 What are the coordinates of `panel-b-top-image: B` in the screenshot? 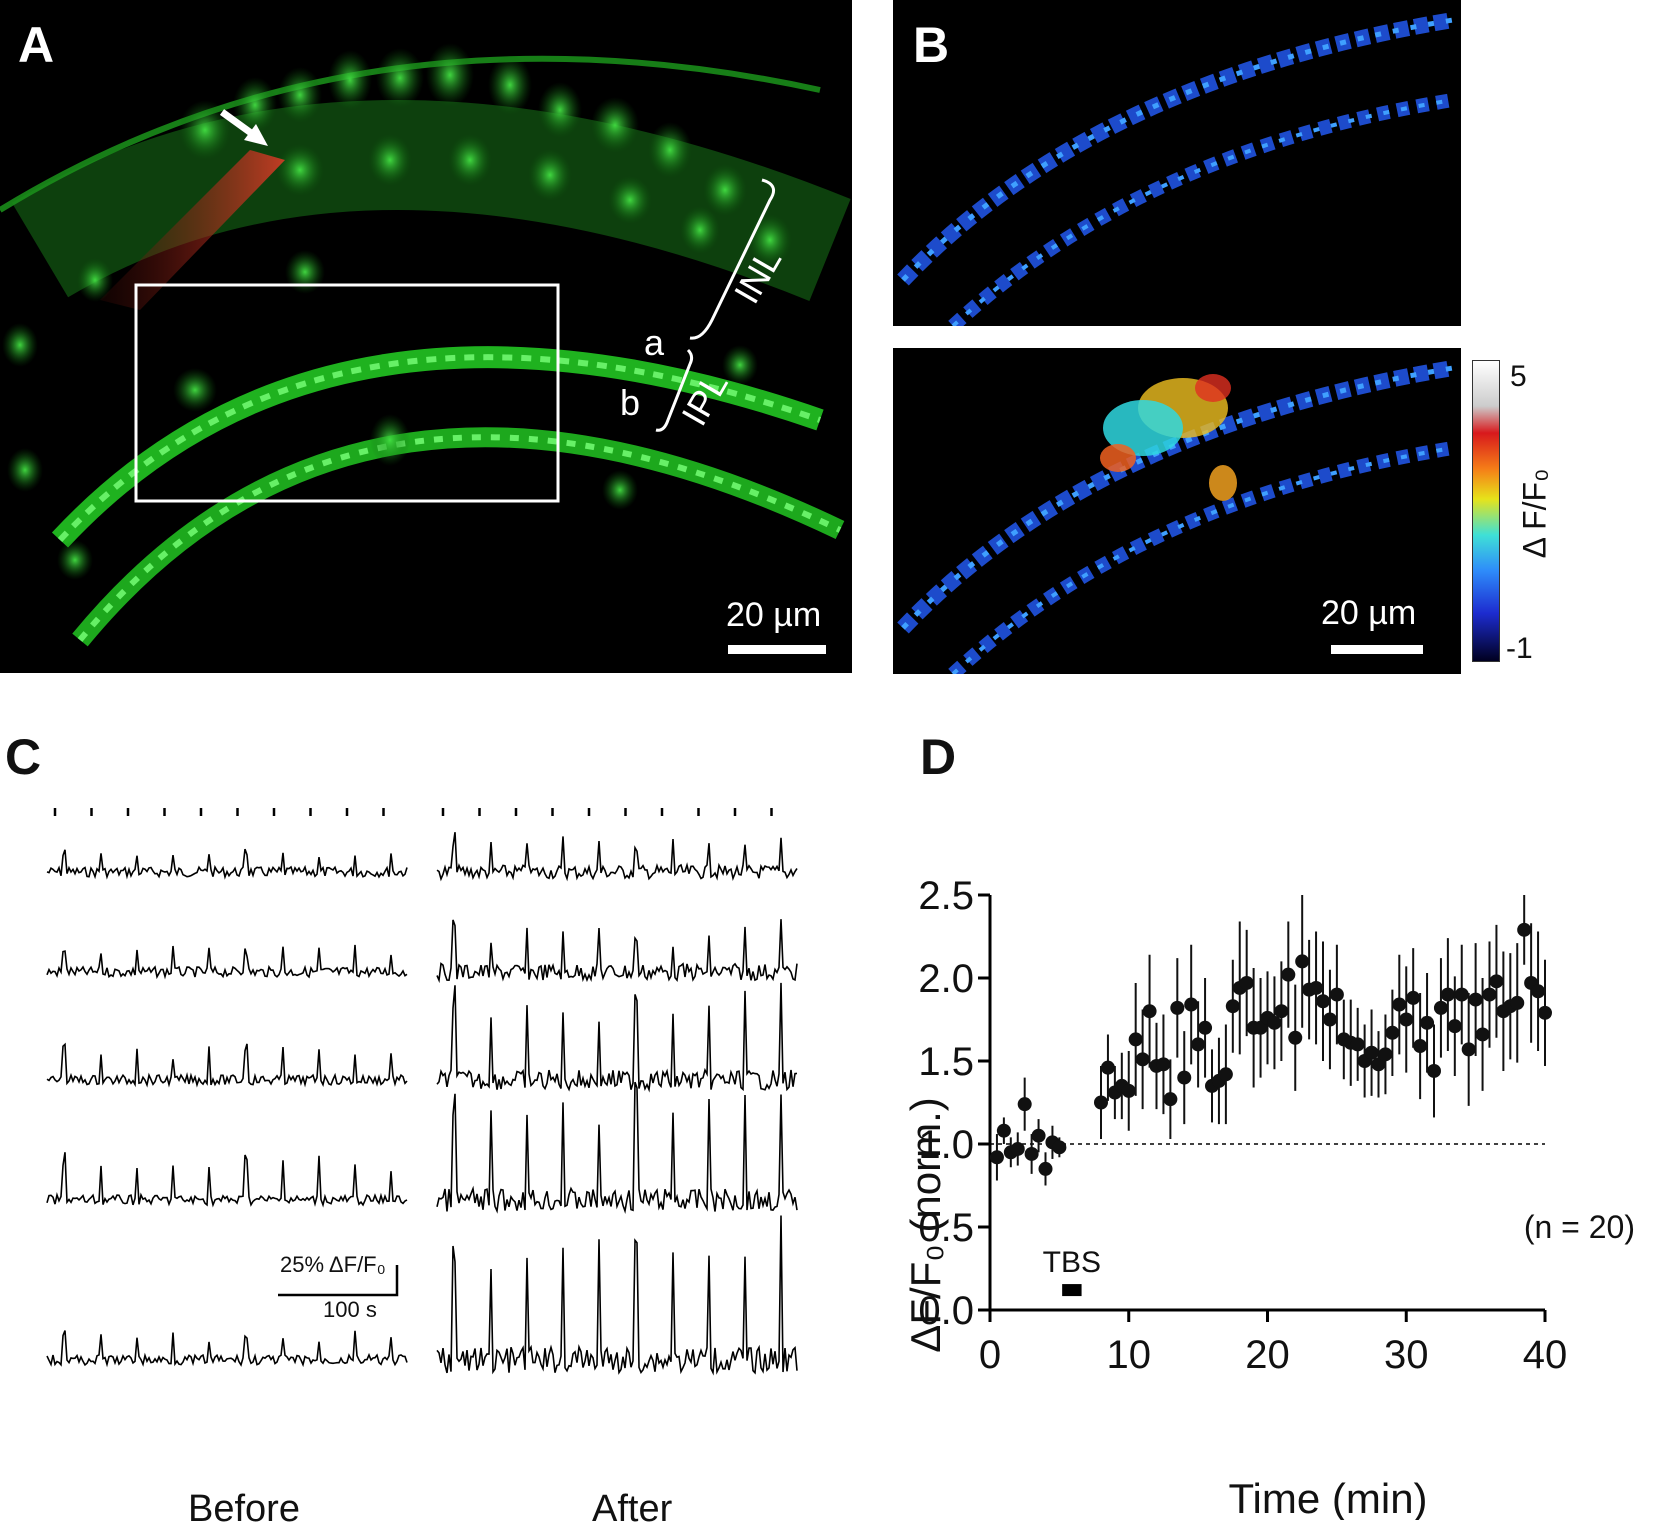 It's located at (1177, 163).